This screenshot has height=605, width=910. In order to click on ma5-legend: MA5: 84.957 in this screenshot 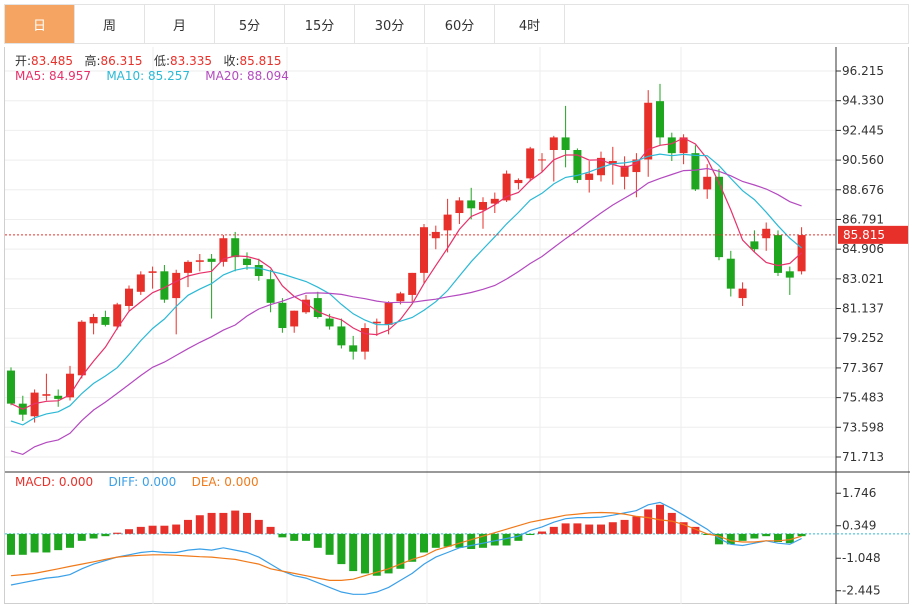, I will do `click(53, 76)`.